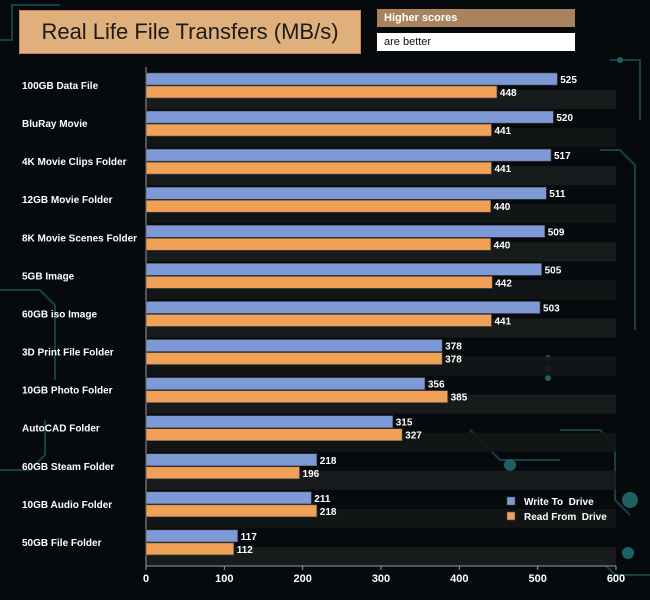 The image size is (650, 600). What do you see at coordinates (551, 308) in the screenshot?
I see `bar-value-label: 503` at bounding box center [551, 308].